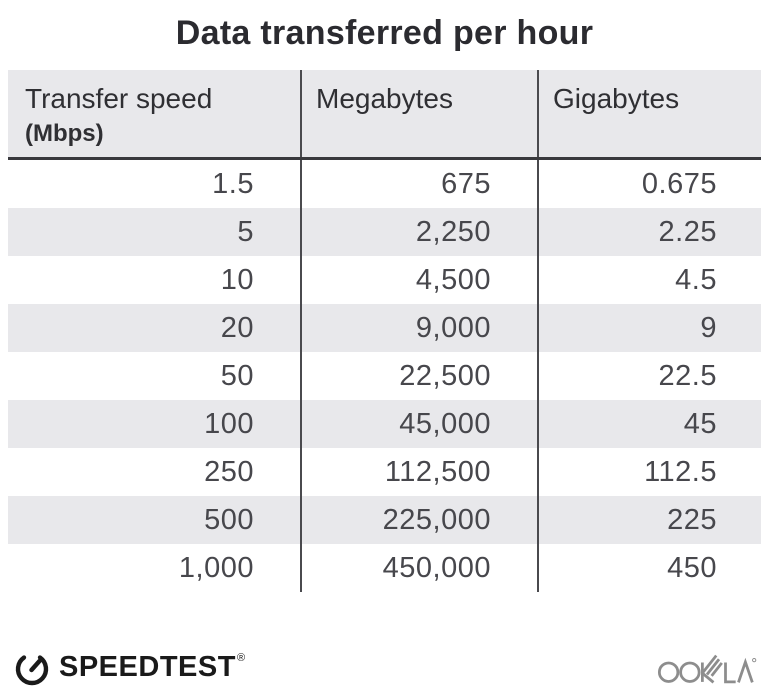  I want to click on cell-transfer-speed: 250, so click(155, 472).